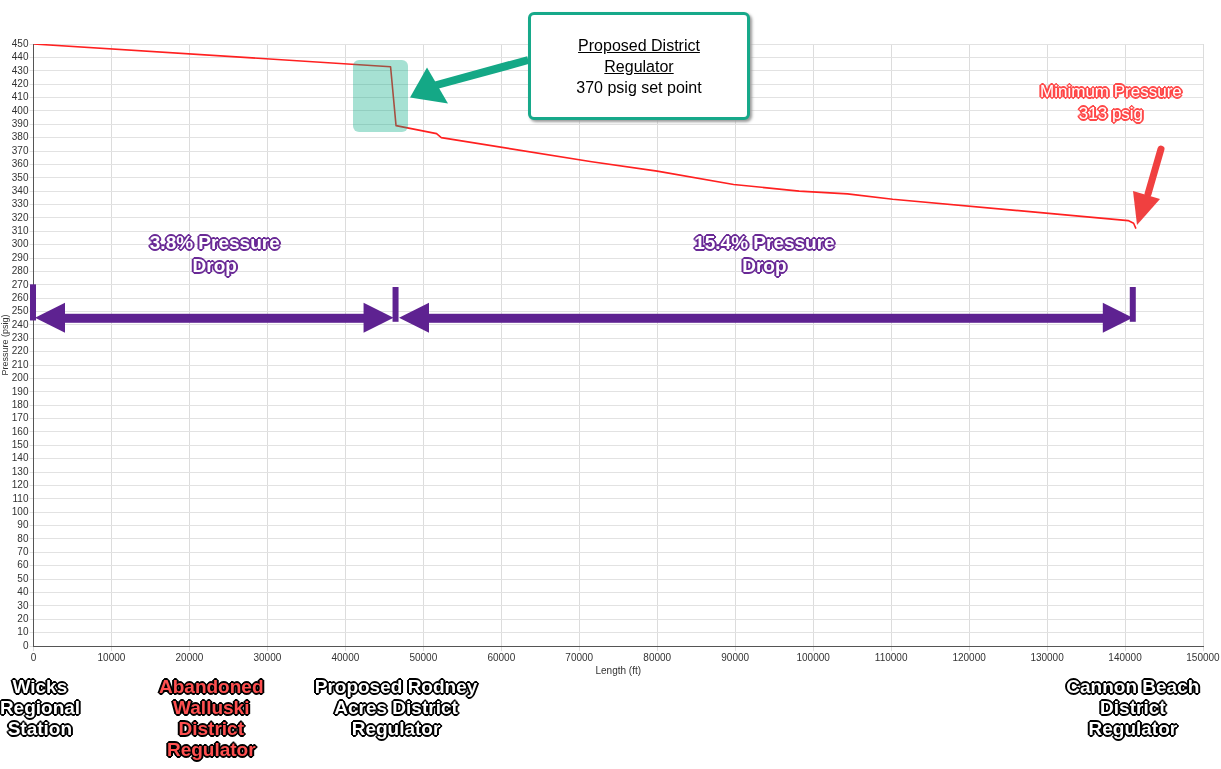 The width and height of the screenshot is (1221, 769). Describe the element at coordinates (20, 43) in the screenshot. I see `y-tick-label: 450` at that location.